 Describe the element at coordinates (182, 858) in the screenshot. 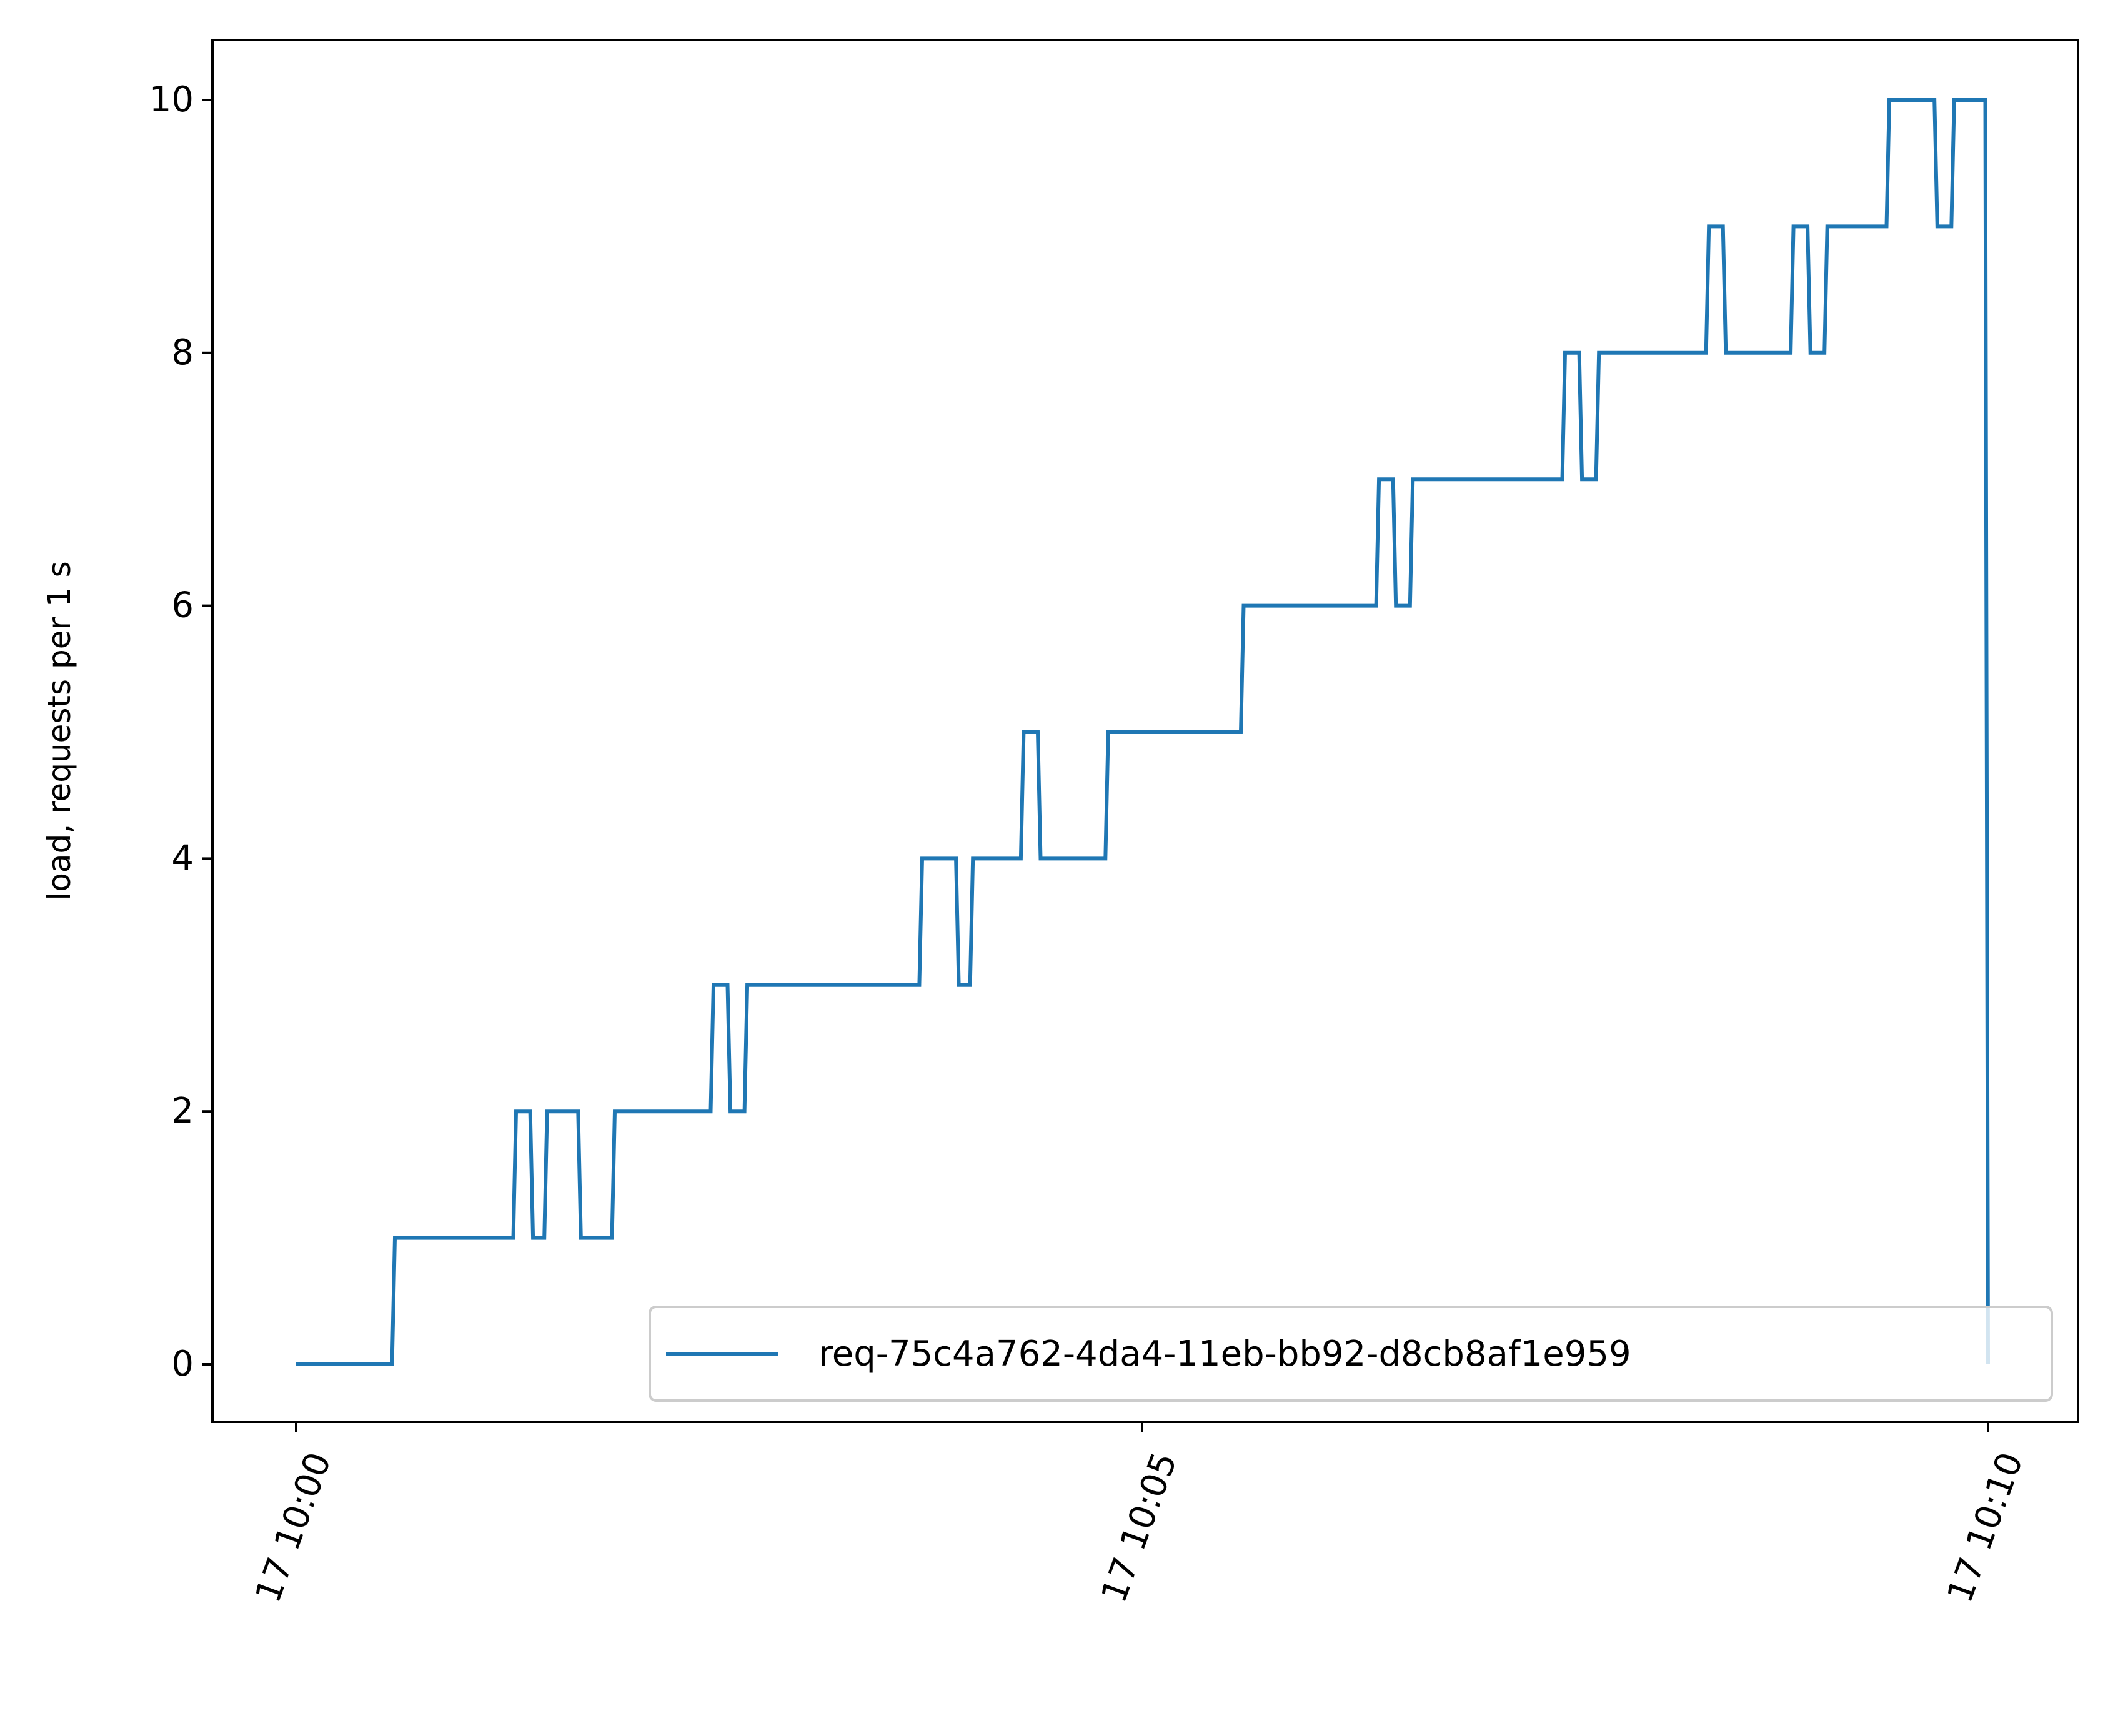

I see `y-tick-label: 4` at that location.